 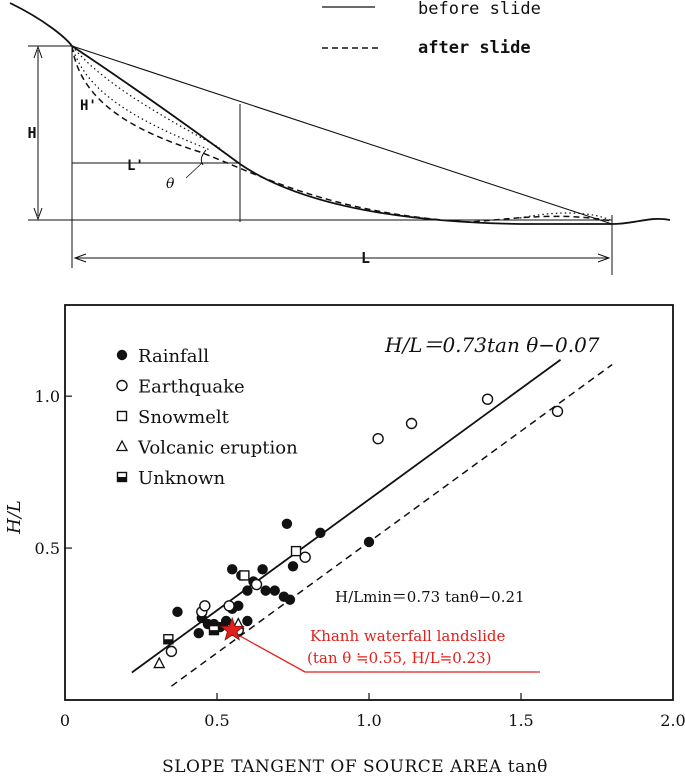 I want to click on h-arrow-head-bottom, so click(x=38, y=214).